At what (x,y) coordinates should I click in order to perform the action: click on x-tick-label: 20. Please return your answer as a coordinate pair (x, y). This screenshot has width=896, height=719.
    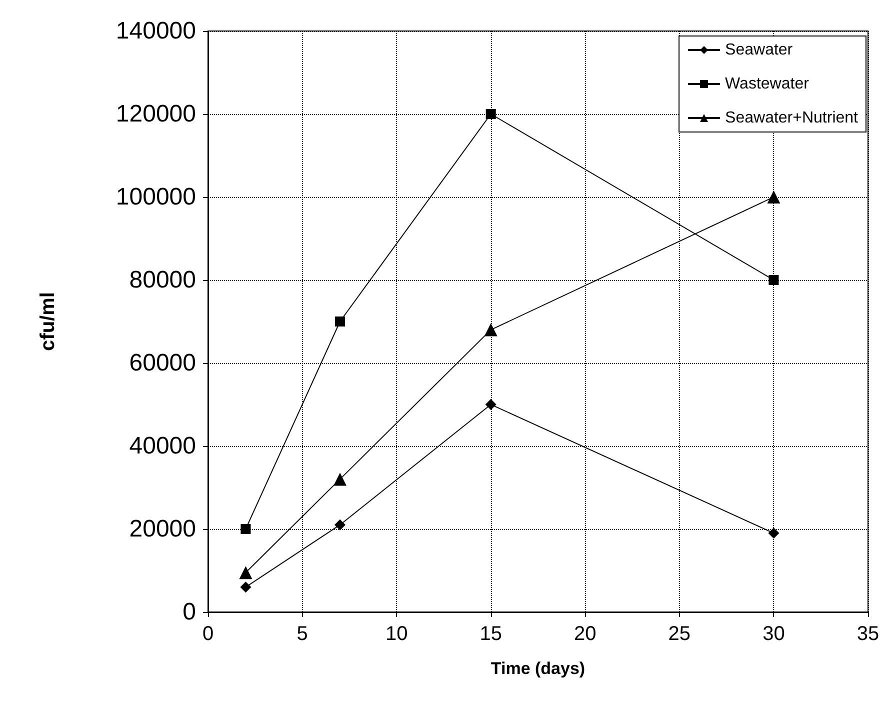
    Looking at the image, I should click on (585, 634).